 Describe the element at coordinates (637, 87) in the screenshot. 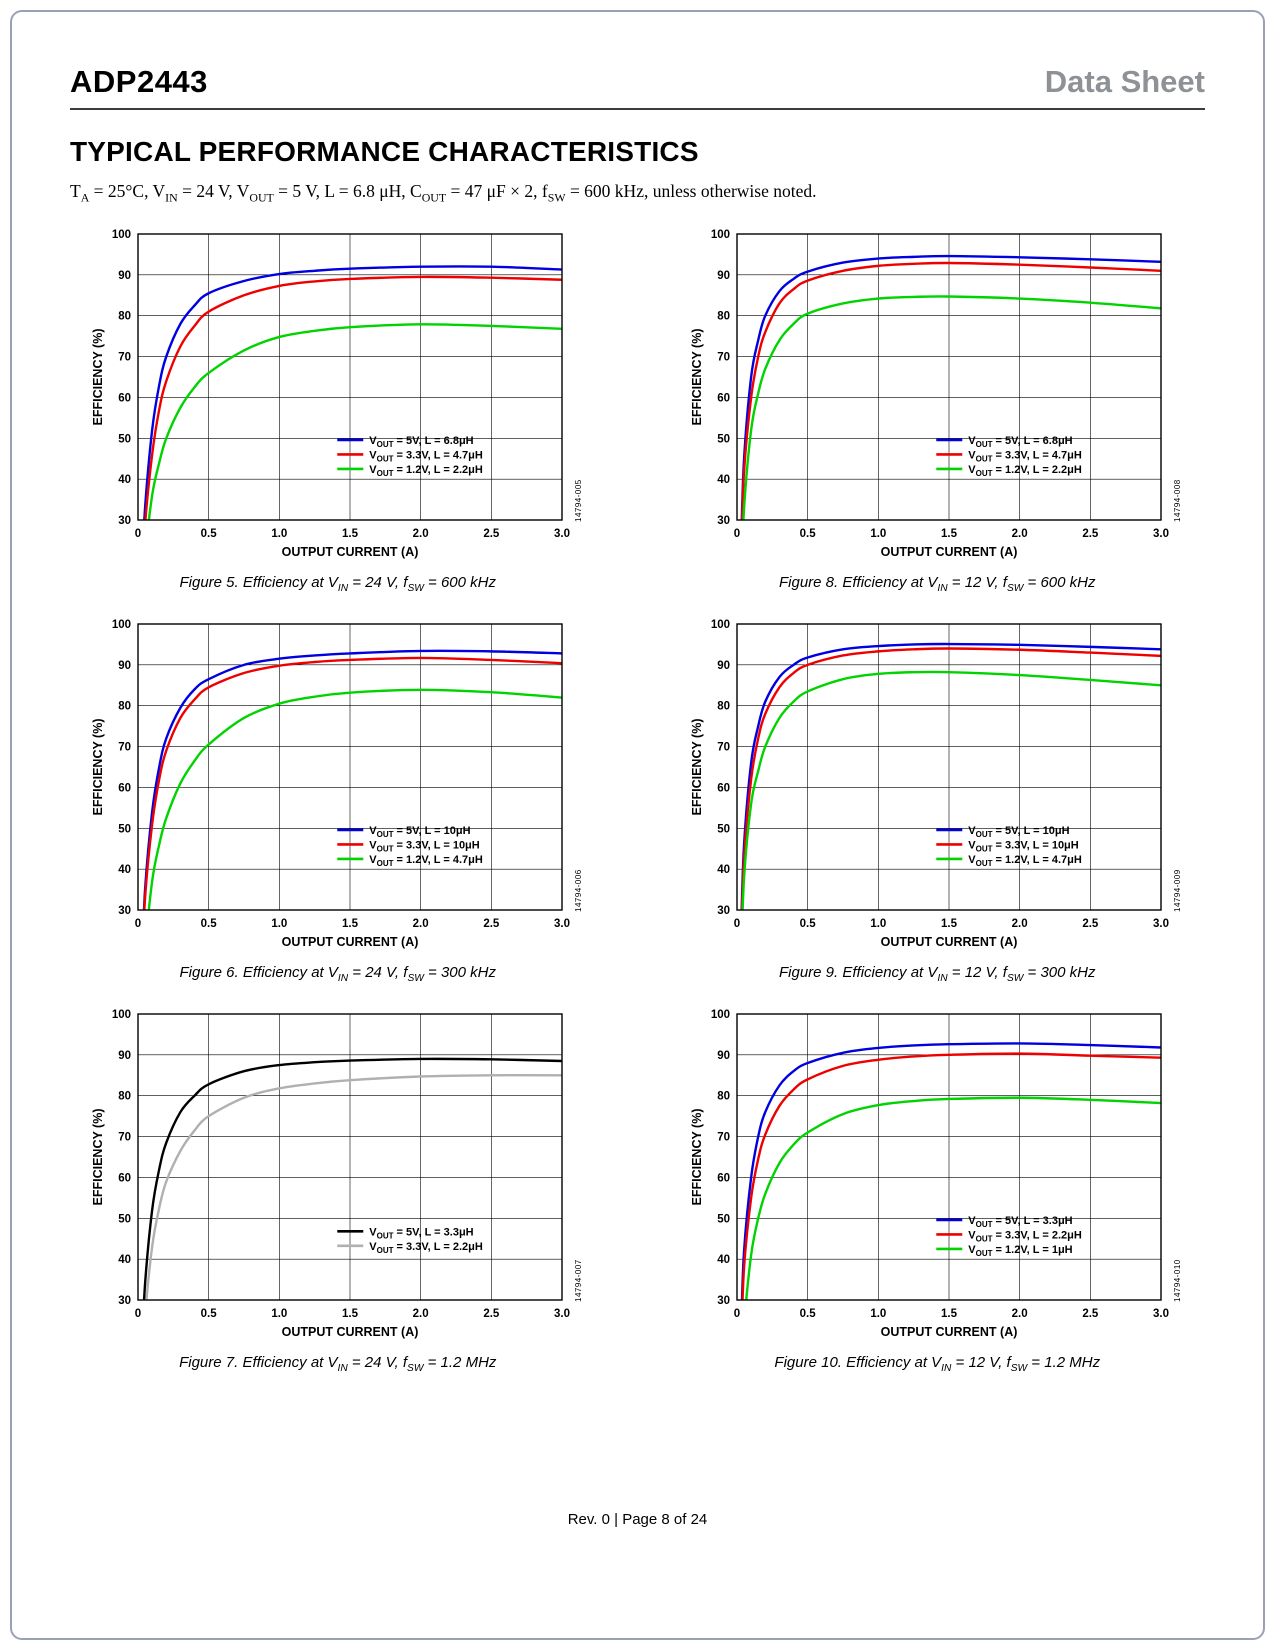

I see `header: ADP2443 Data Sheet` at that location.